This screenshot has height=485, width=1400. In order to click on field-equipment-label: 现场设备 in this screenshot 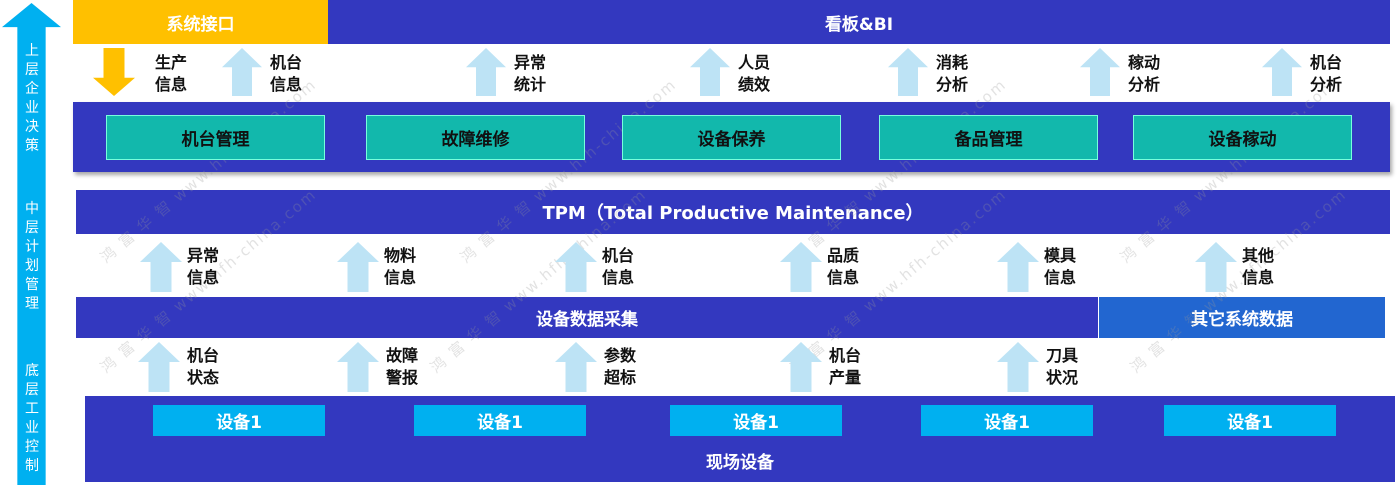, I will do `click(740, 462)`.